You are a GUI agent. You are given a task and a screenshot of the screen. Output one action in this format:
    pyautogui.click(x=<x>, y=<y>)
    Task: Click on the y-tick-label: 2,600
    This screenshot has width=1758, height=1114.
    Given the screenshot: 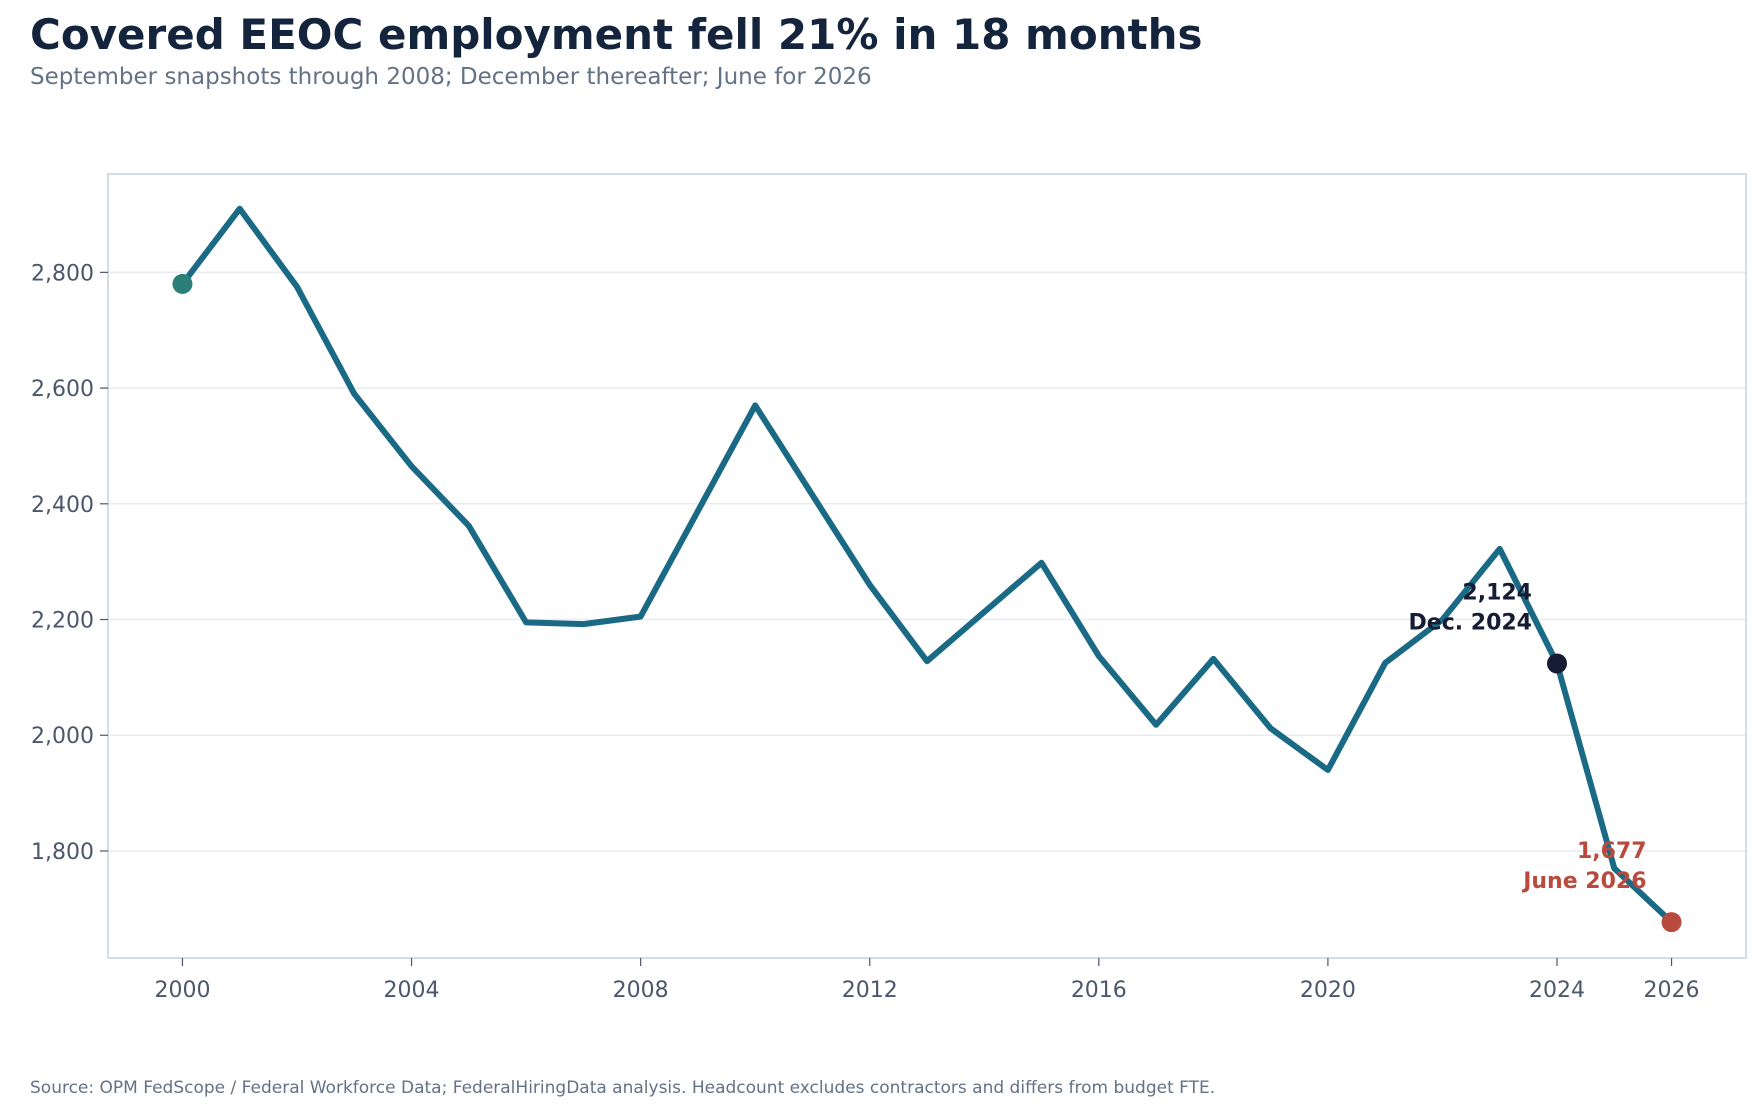 What is the action you would take?
    pyautogui.click(x=62, y=389)
    